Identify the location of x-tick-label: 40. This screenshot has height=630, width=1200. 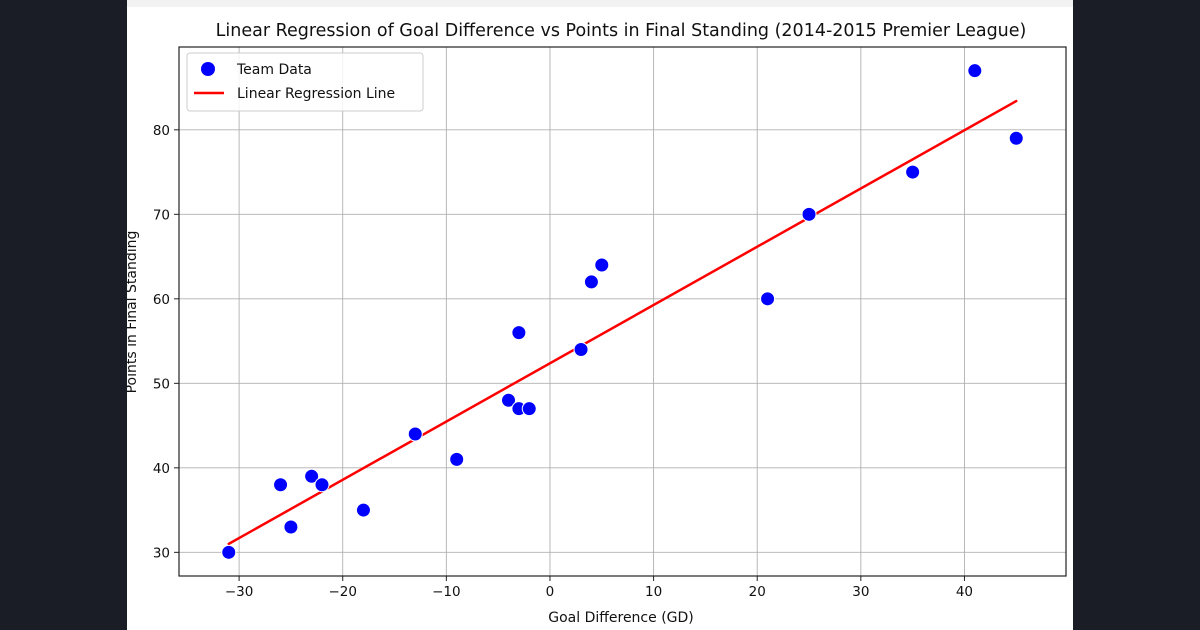
(964, 592).